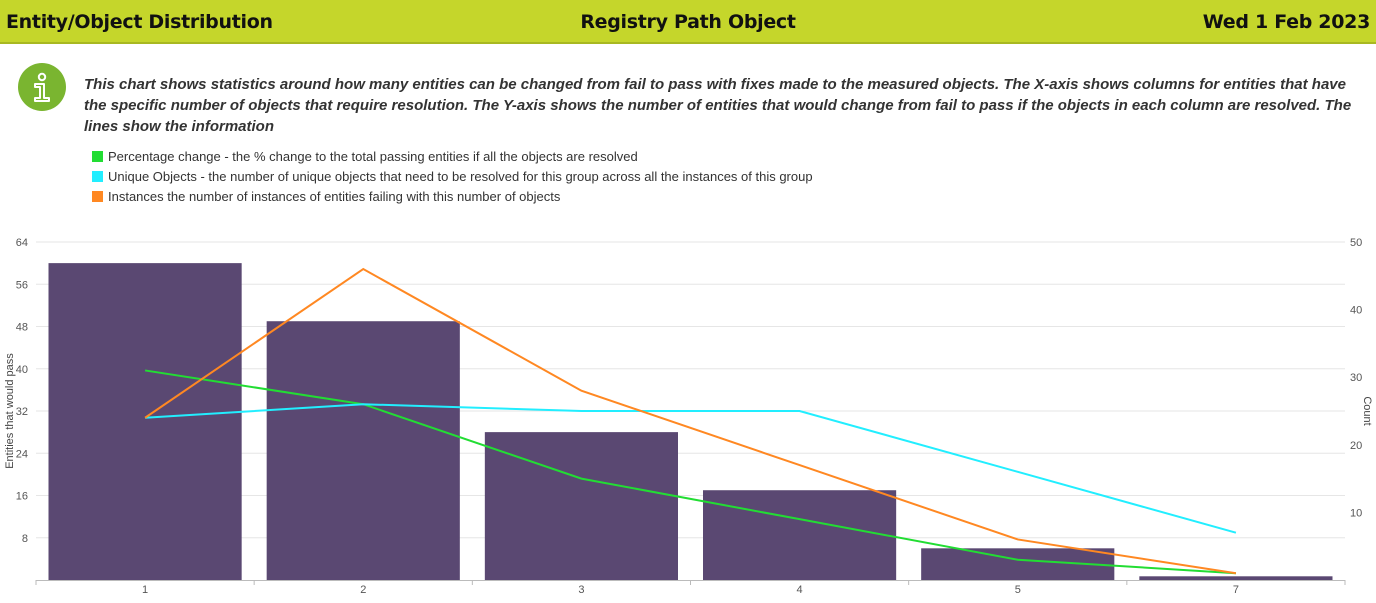 This screenshot has width=1376, height=603. Describe the element at coordinates (800, 590) in the screenshot. I see `x-tick-label: 4` at that location.